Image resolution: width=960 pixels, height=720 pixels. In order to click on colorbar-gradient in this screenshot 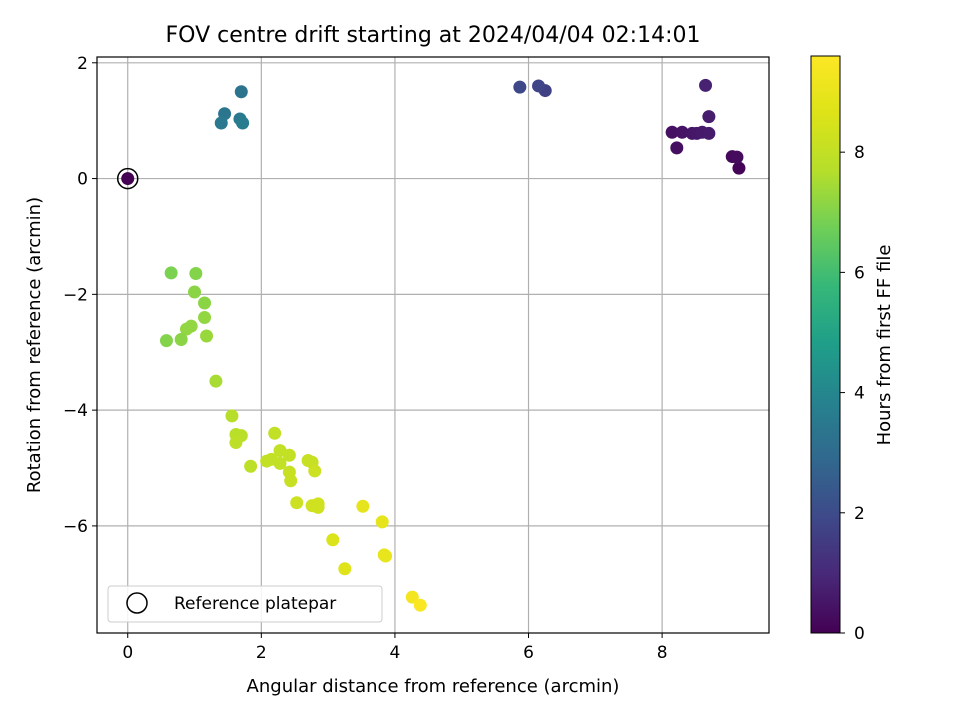, I will do `click(825, 344)`.